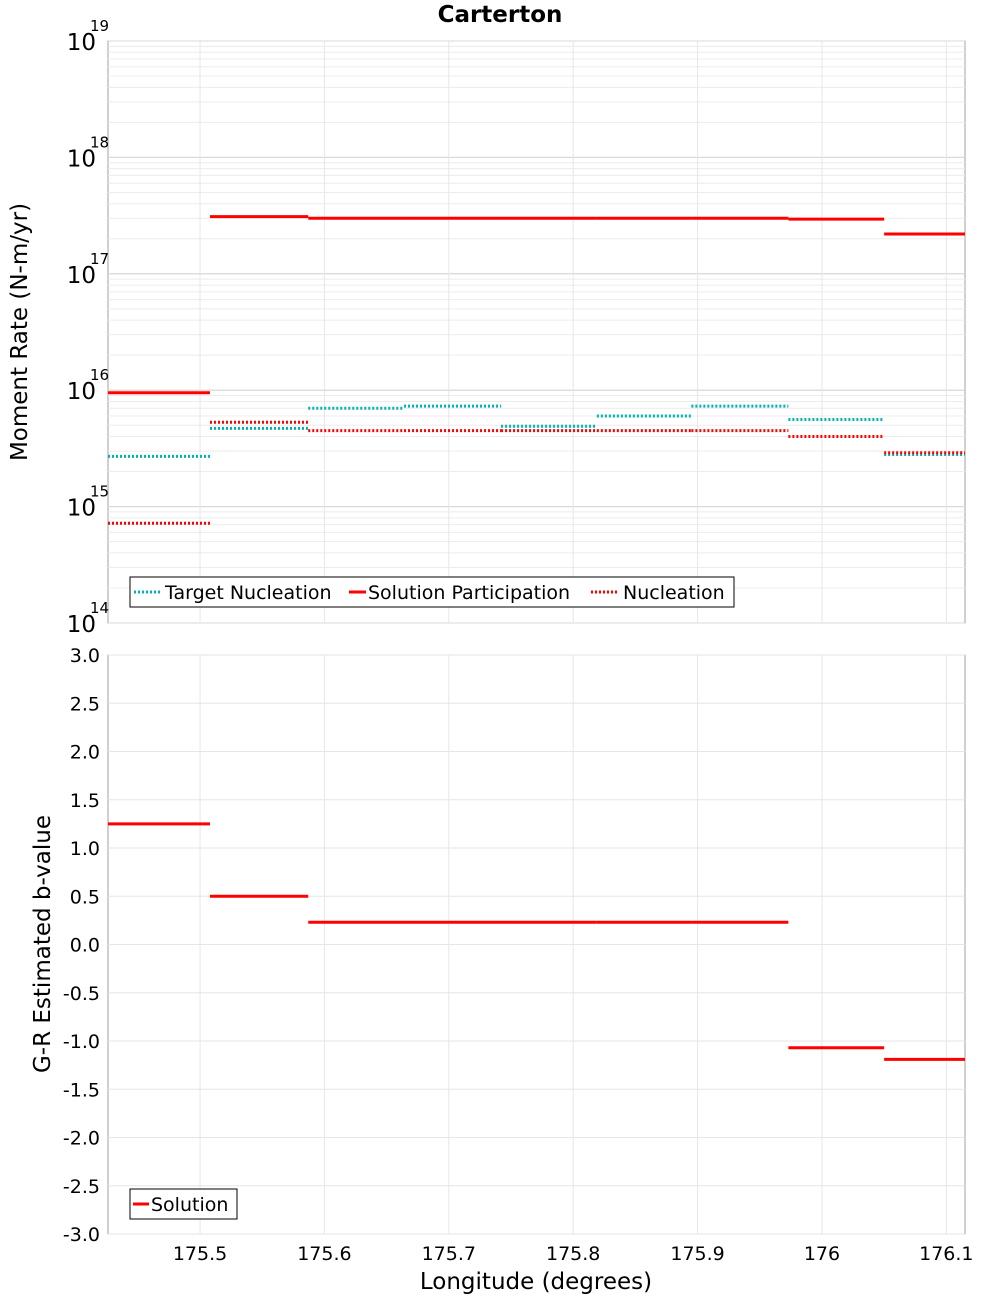 Image resolution: width=1000 pixels, height=1300 pixels. I want to click on x-tick-label: 176.1, so click(946, 1254).